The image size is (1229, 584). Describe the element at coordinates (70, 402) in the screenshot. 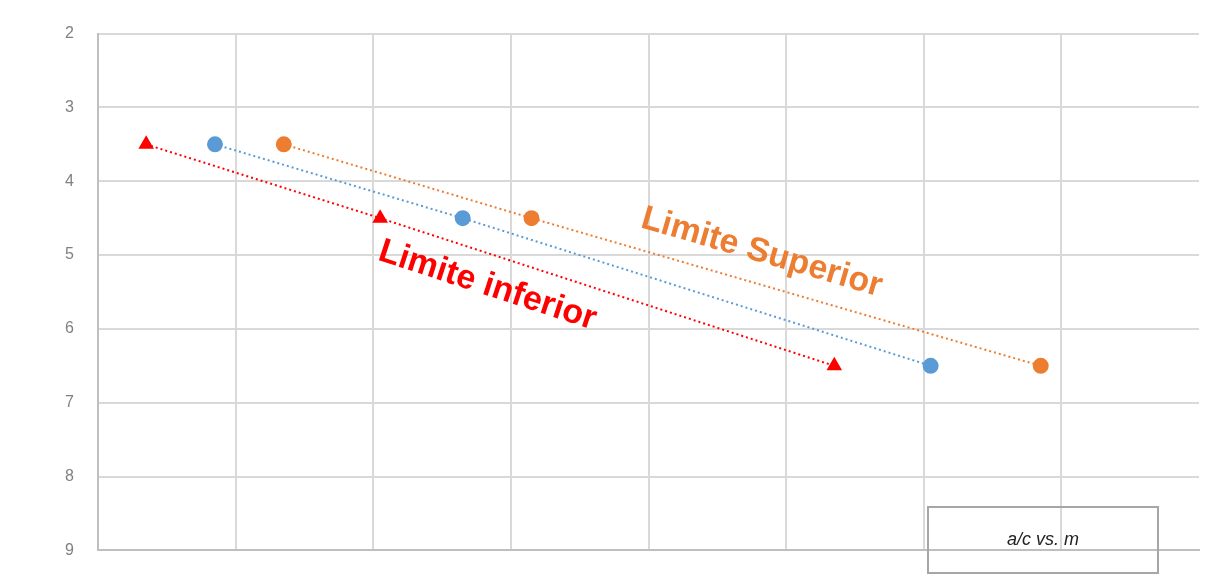

I see `y-tick-label: 7` at that location.